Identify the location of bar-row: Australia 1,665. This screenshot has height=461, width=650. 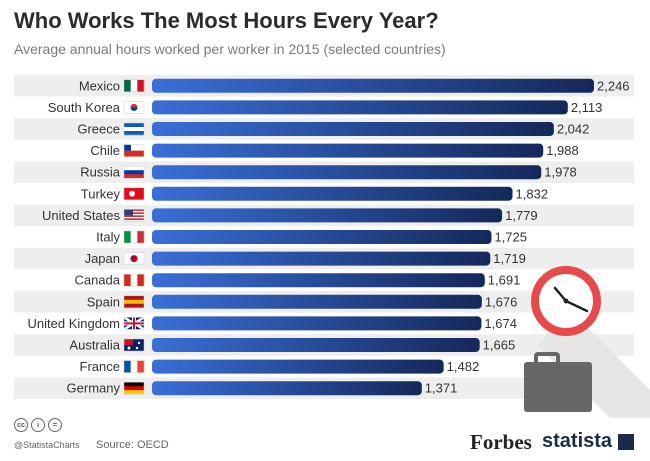
(324, 345).